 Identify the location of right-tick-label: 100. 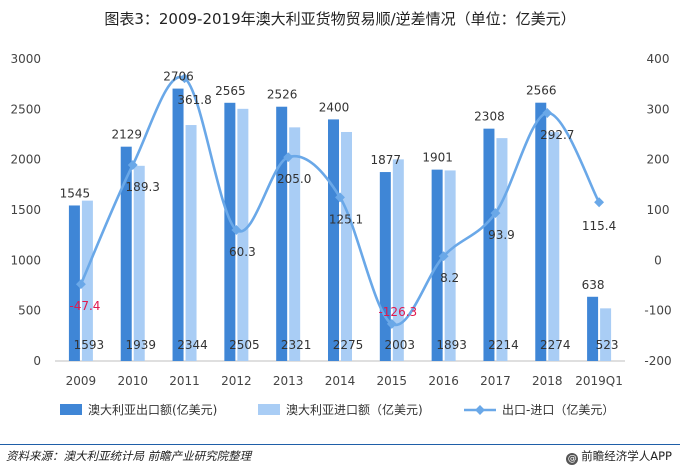
(658, 210).